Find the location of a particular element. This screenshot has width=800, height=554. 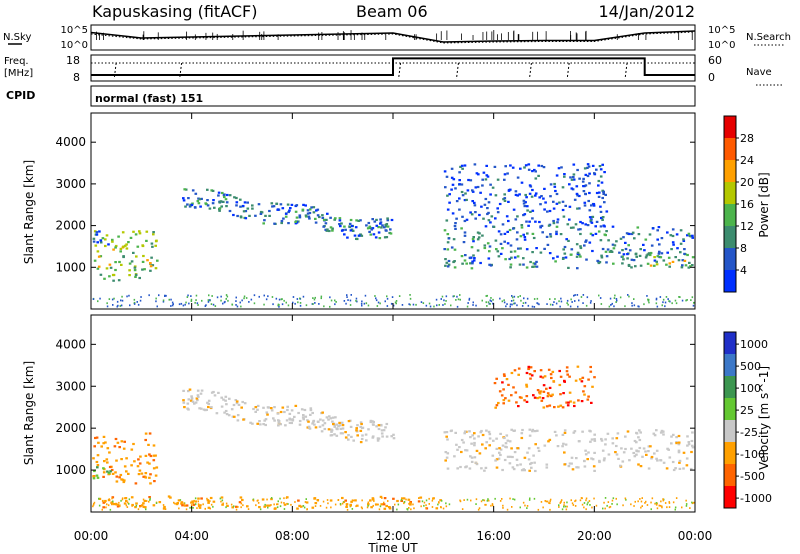

y-tick-label: 4000 is located at coordinates (70, 344).